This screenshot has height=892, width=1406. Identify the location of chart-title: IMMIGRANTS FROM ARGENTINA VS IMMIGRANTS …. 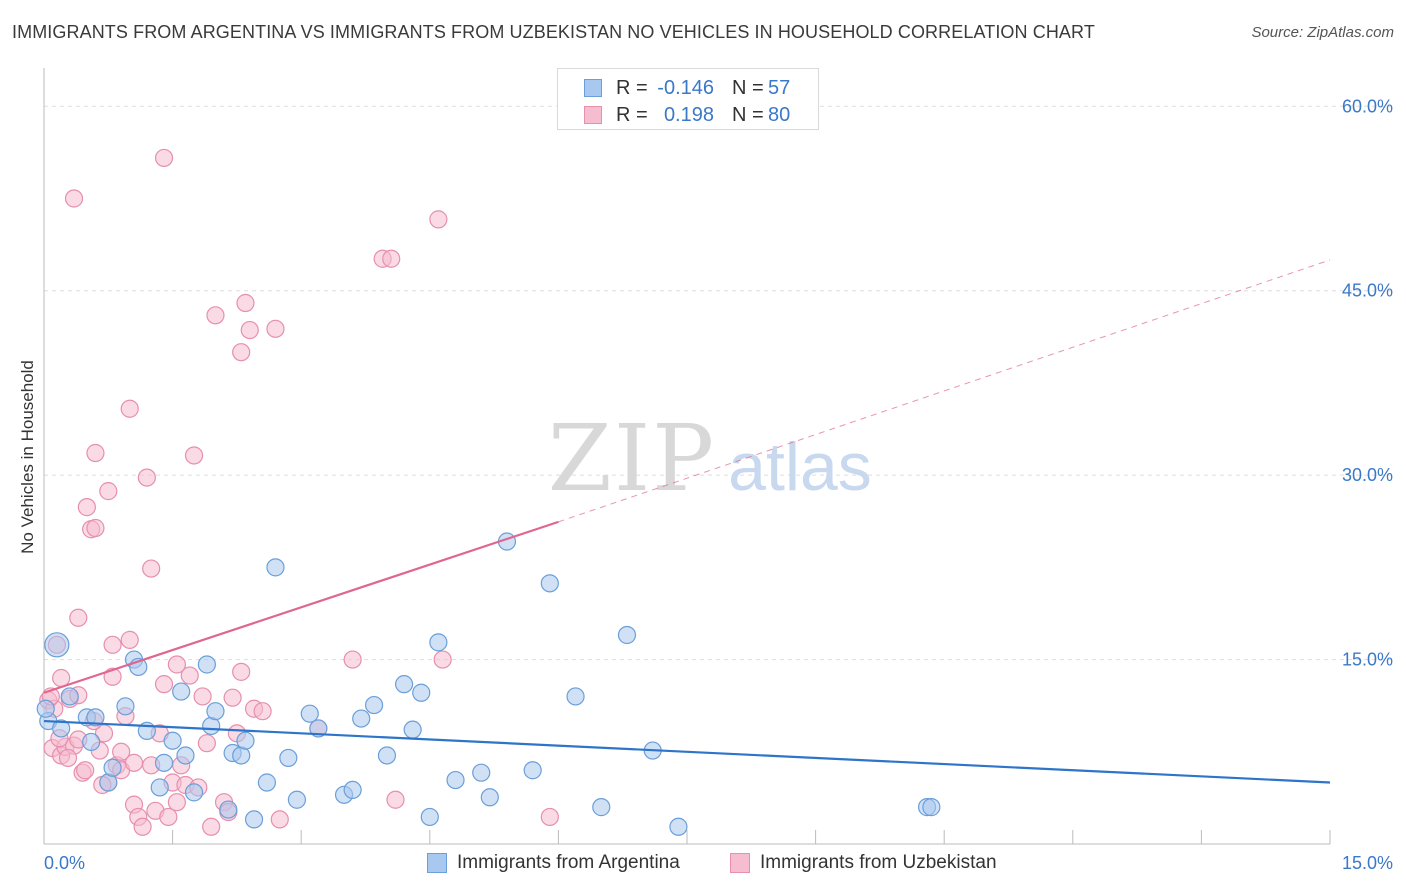
(553, 32).